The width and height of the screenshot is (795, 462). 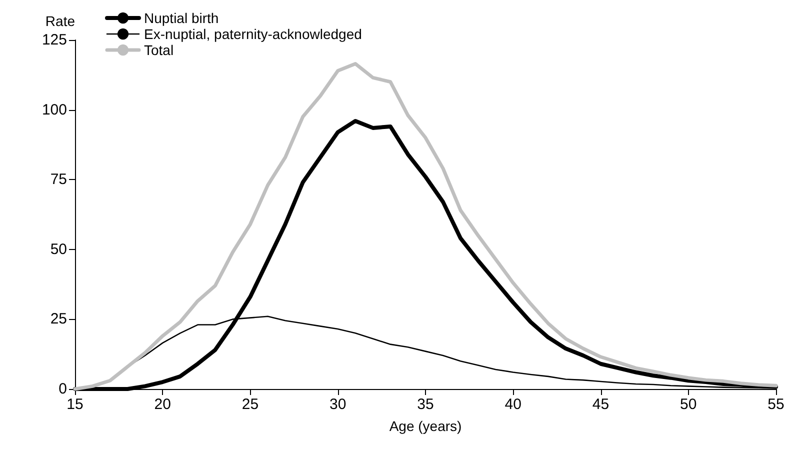 What do you see at coordinates (601, 404) in the screenshot?
I see `x-tick-label: 45` at bounding box center [601, 404].